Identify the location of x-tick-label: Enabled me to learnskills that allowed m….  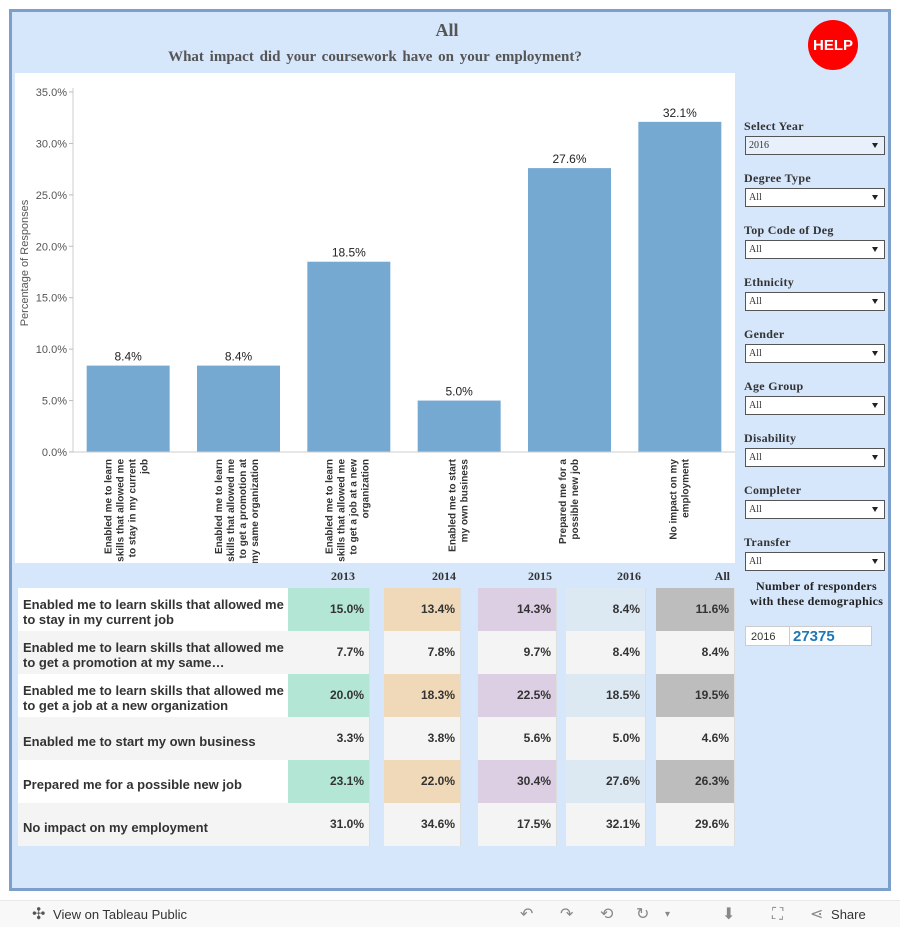
(127, 509).